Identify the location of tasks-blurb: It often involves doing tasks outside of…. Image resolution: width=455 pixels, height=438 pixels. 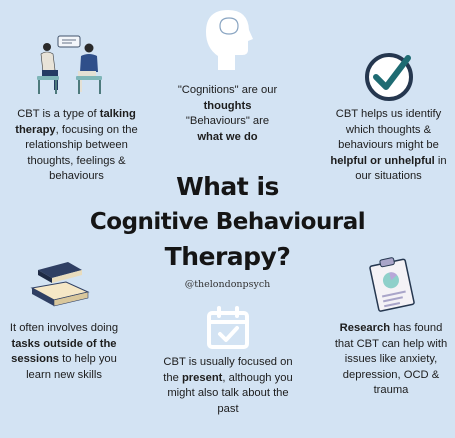
(64, 352).